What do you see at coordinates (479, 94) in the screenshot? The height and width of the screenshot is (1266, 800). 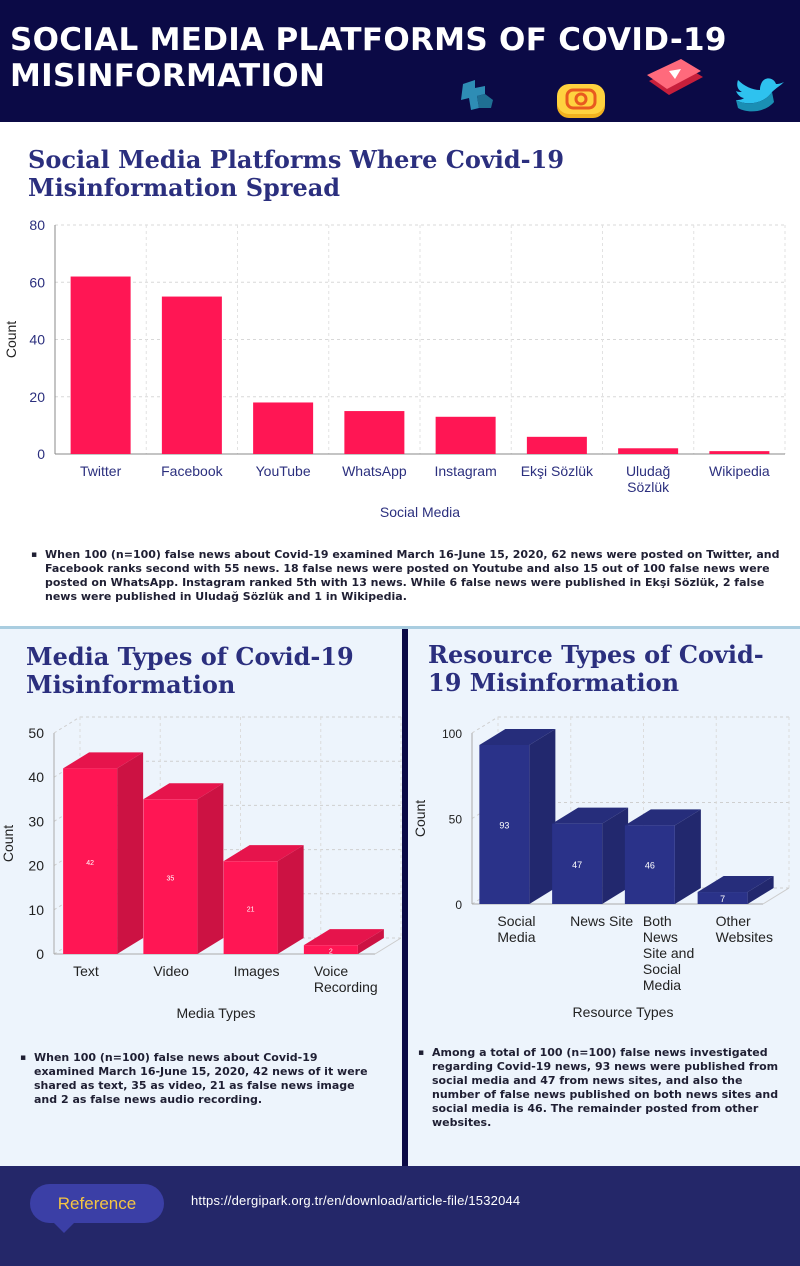 I see `facebook-icon` at bounding box center [479, 94].